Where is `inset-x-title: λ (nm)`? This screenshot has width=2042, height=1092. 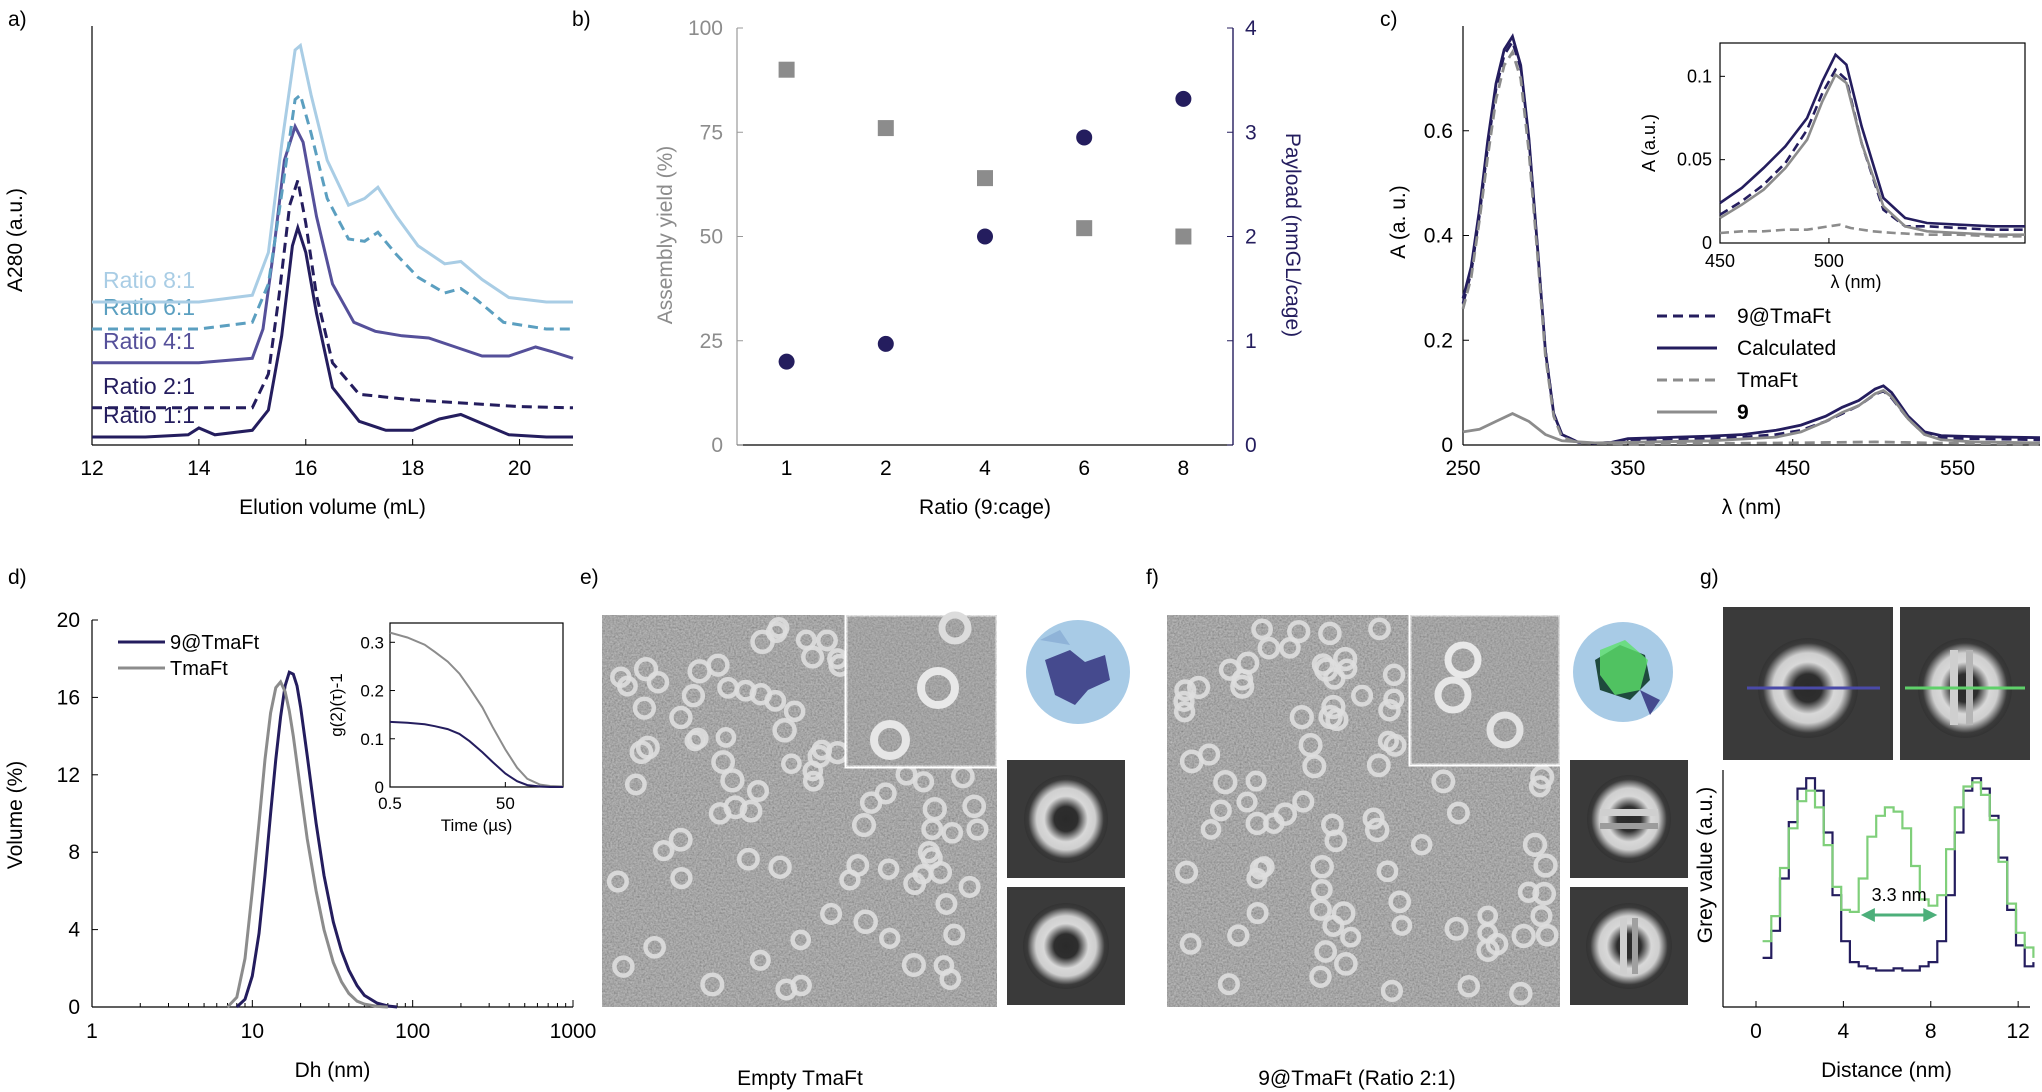 inset-x-title: λ (nm) is located at coordinates (1856, 282).